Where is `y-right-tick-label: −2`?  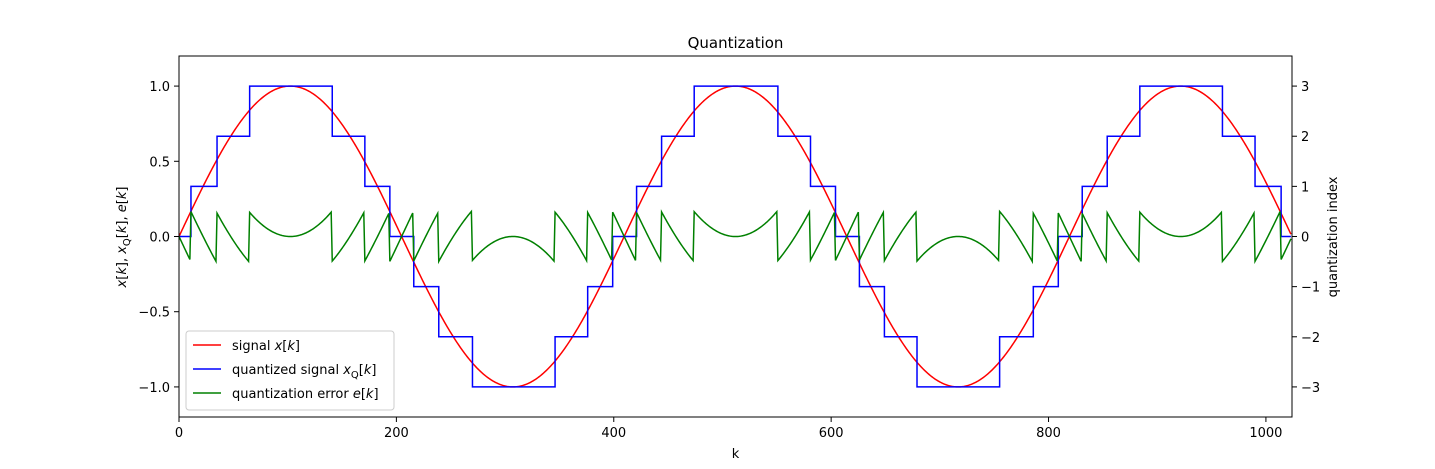
y-right-tick-label: −2 is located at coordinates (1310, 338).